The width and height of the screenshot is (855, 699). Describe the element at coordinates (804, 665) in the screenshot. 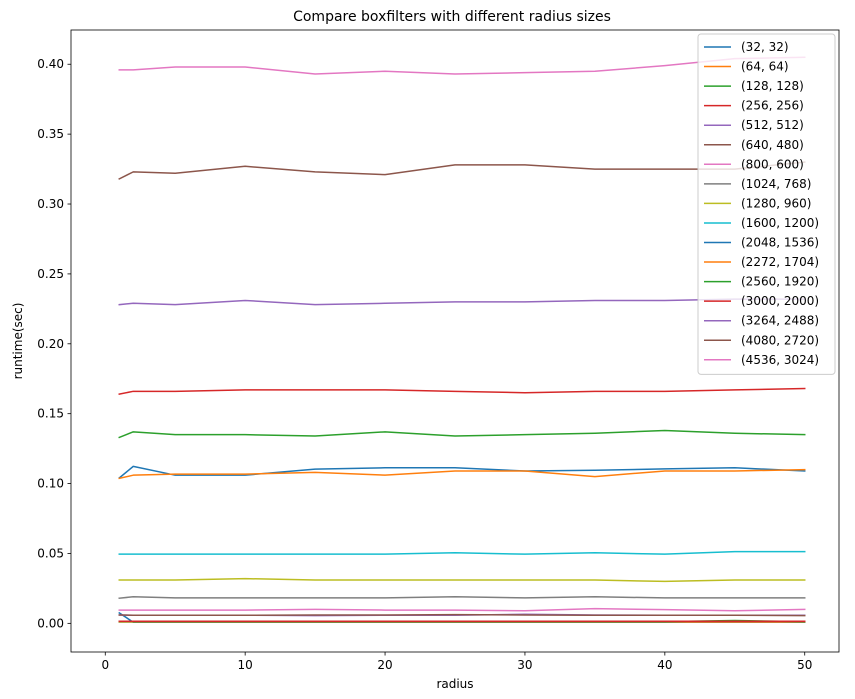

I see `x-tick-label: 50` at that location.